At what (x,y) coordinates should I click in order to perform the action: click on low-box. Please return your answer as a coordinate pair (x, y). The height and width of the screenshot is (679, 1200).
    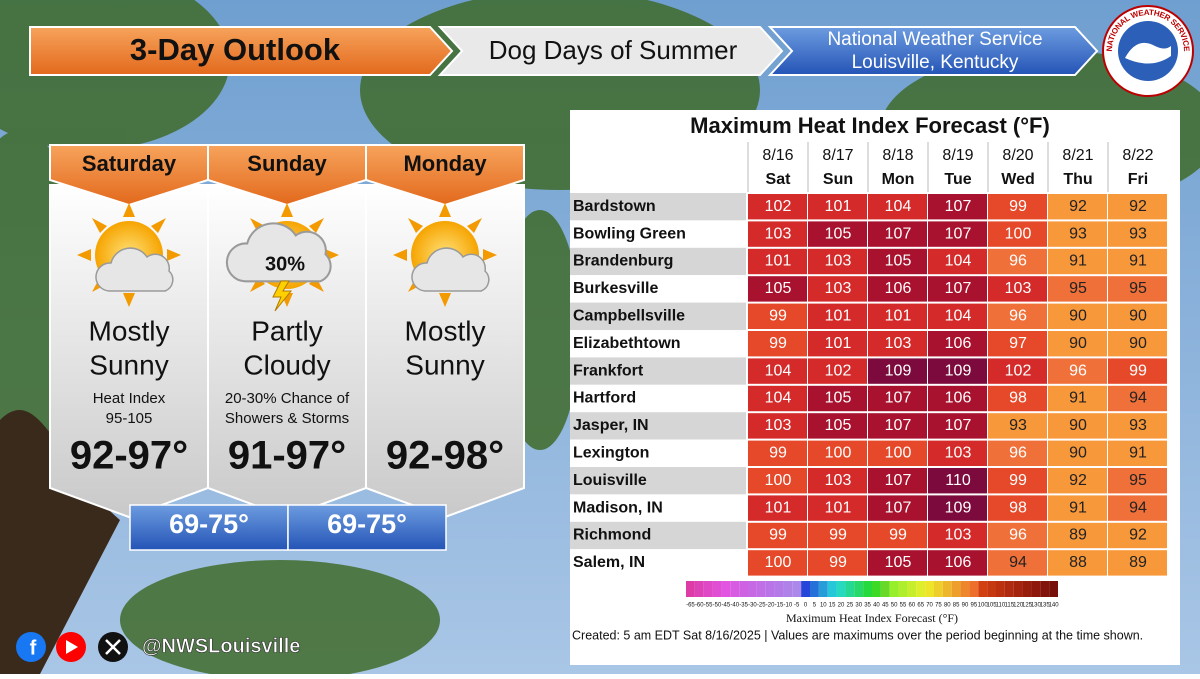
    Looking at the image, I should click on (367, 527).